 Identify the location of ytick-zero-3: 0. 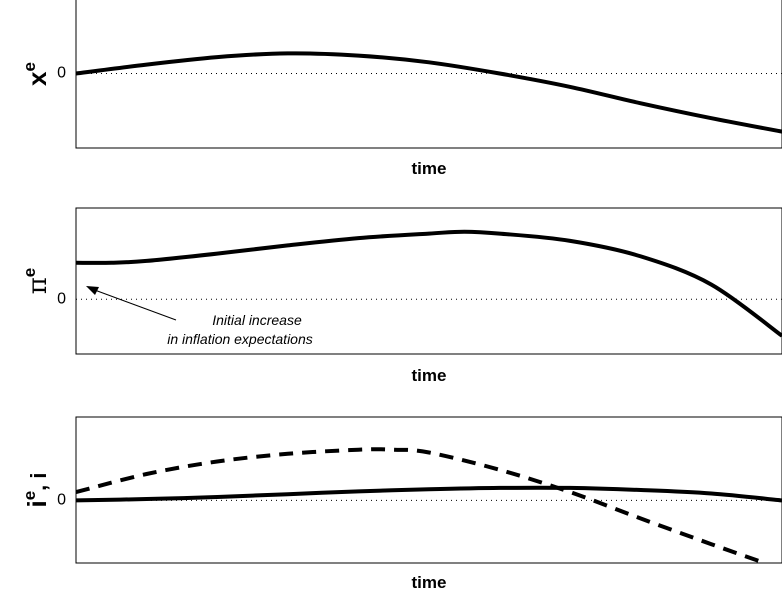
(61, 500).